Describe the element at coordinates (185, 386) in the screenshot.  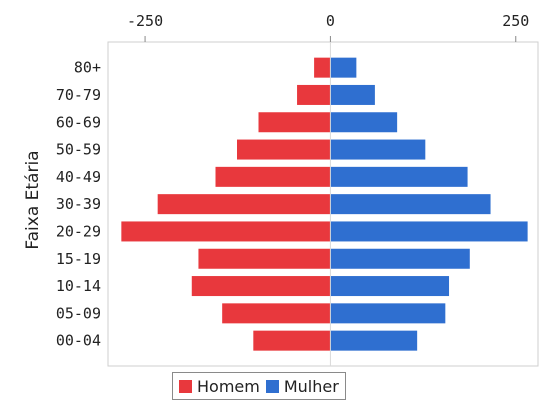
I see `legend-swatch-homem` at that location.